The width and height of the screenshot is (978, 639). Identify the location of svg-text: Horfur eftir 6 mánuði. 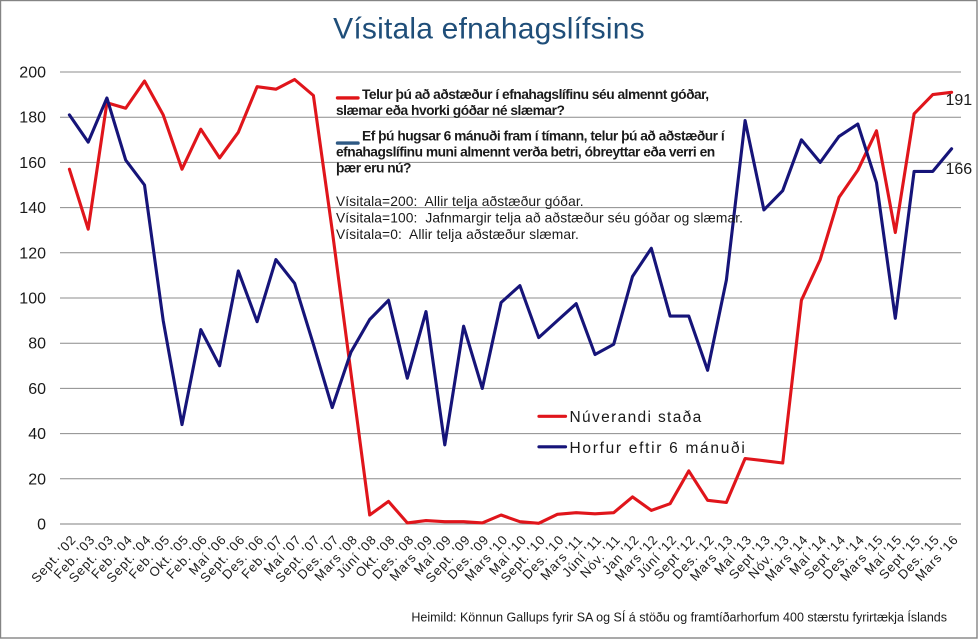
(658, 448).